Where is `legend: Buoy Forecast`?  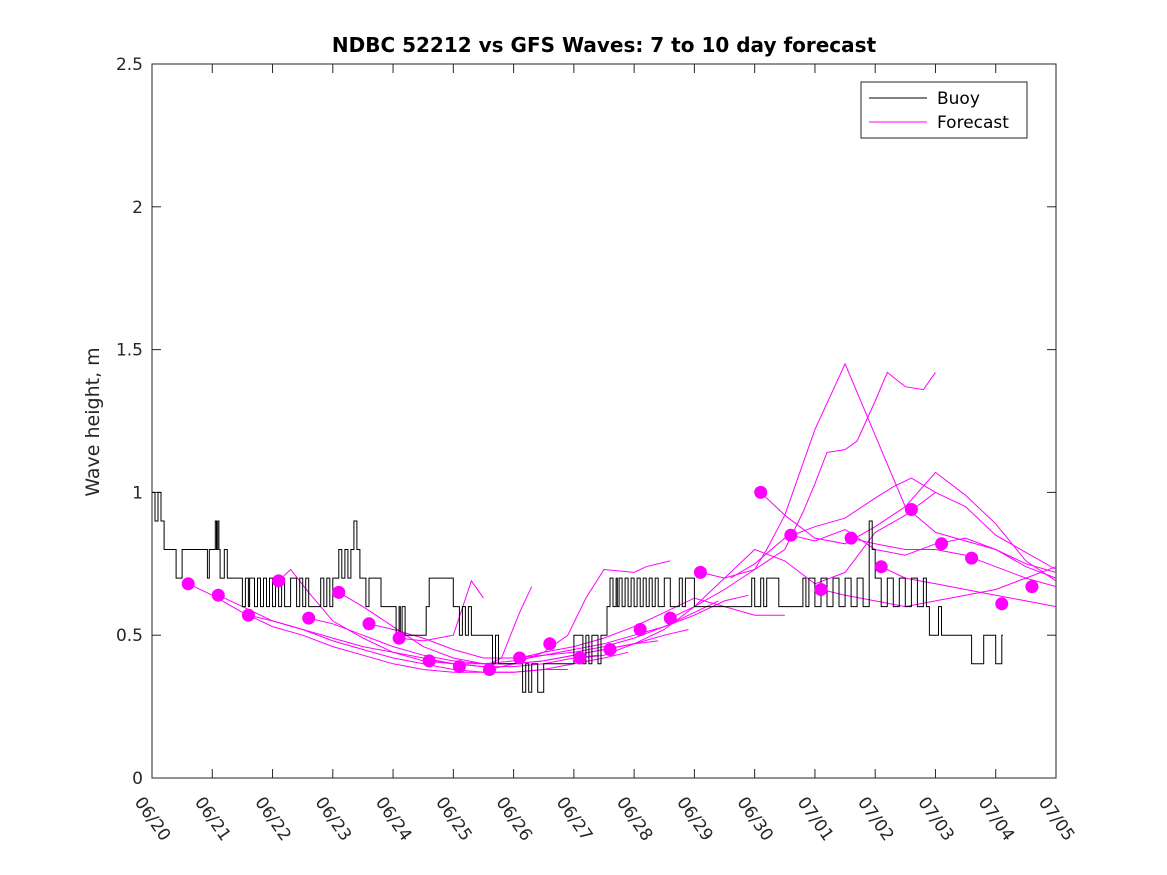 legend: Buoy Forecast is located at coordinates (944, 110).